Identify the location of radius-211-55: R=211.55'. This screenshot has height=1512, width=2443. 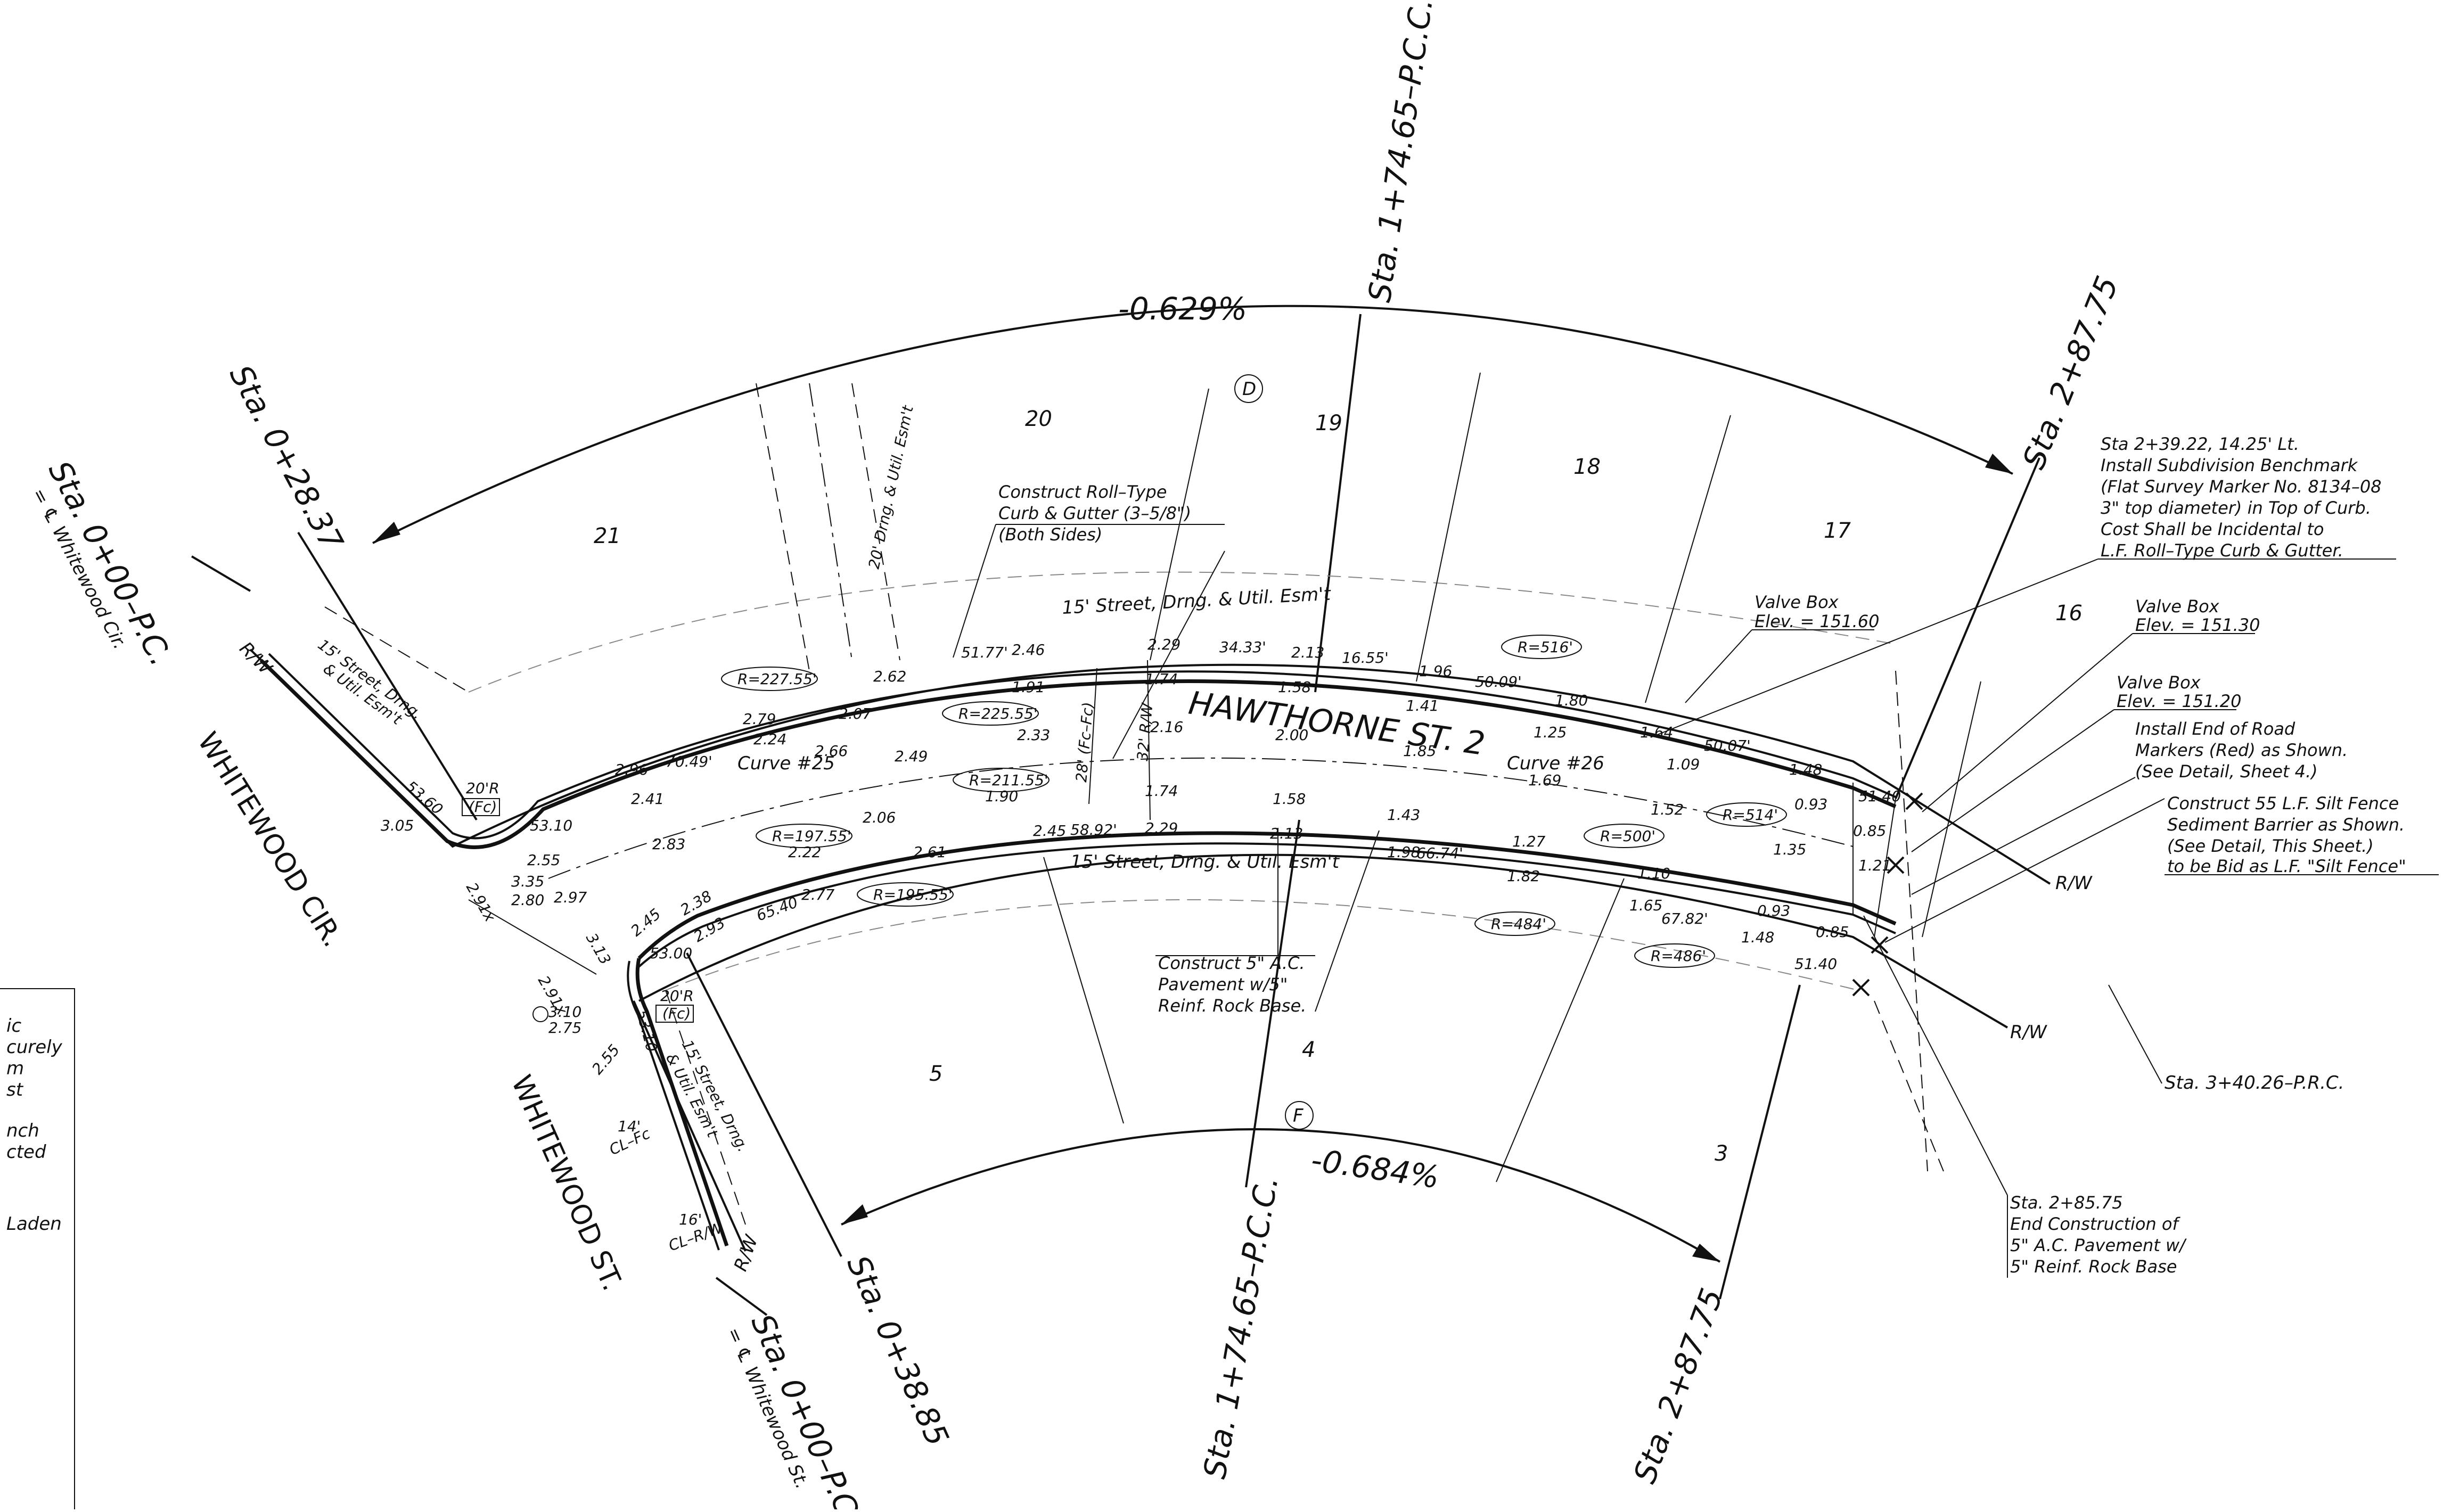
(1009, 780).